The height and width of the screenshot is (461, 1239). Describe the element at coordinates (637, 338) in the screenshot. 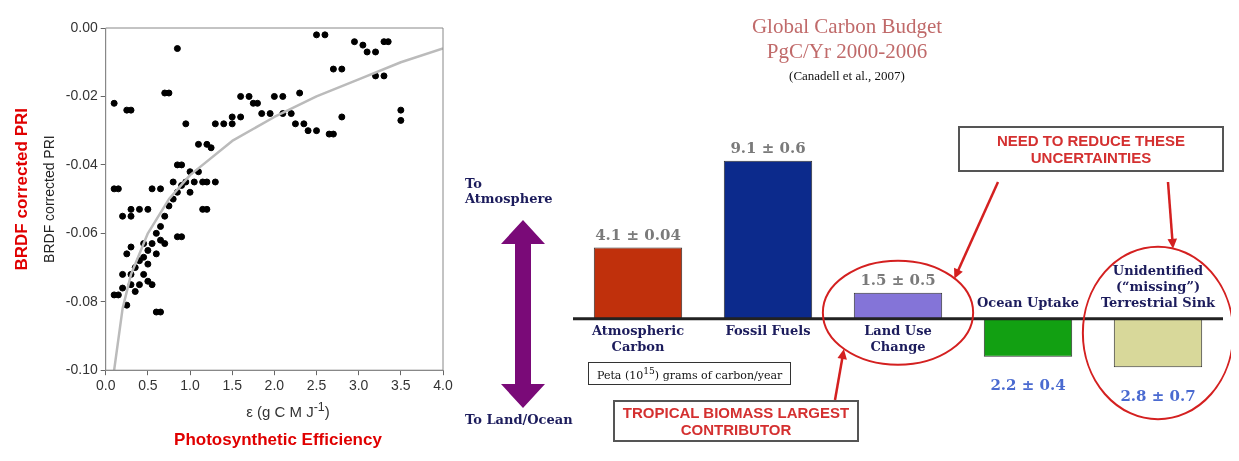

I see `x-tick-label: Atmospheric Carbon` at that location.